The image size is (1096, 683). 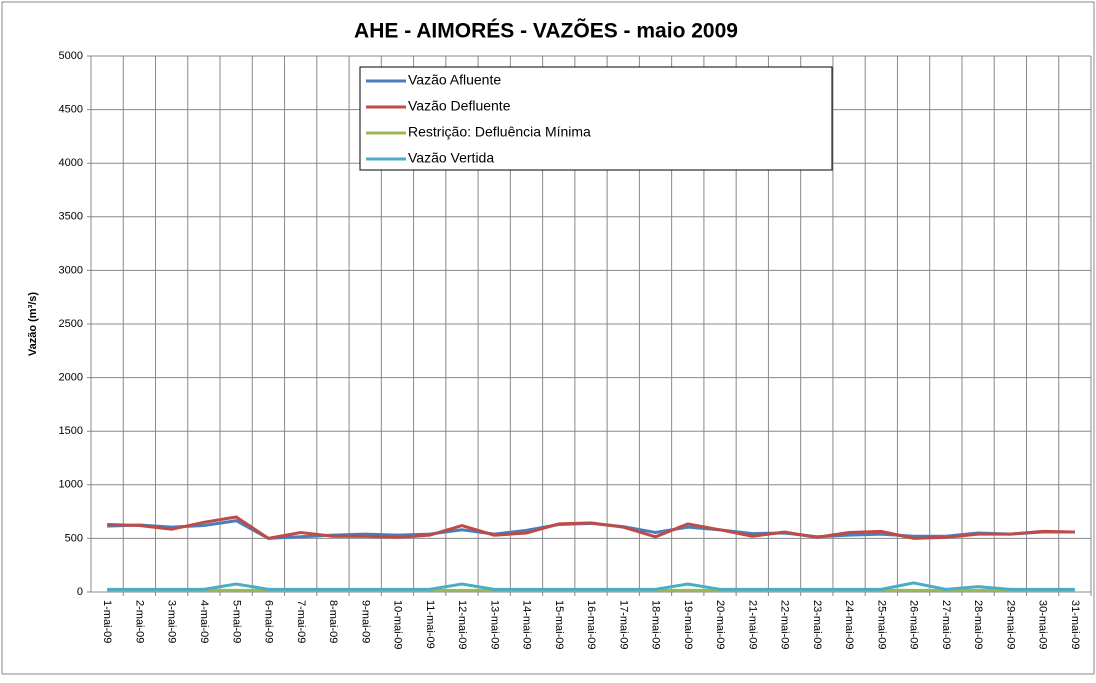 What do you see at coordinates (71, 110) in the screenshot?
I see `y-tick-label: 4500` at bounding box center [71, 110].